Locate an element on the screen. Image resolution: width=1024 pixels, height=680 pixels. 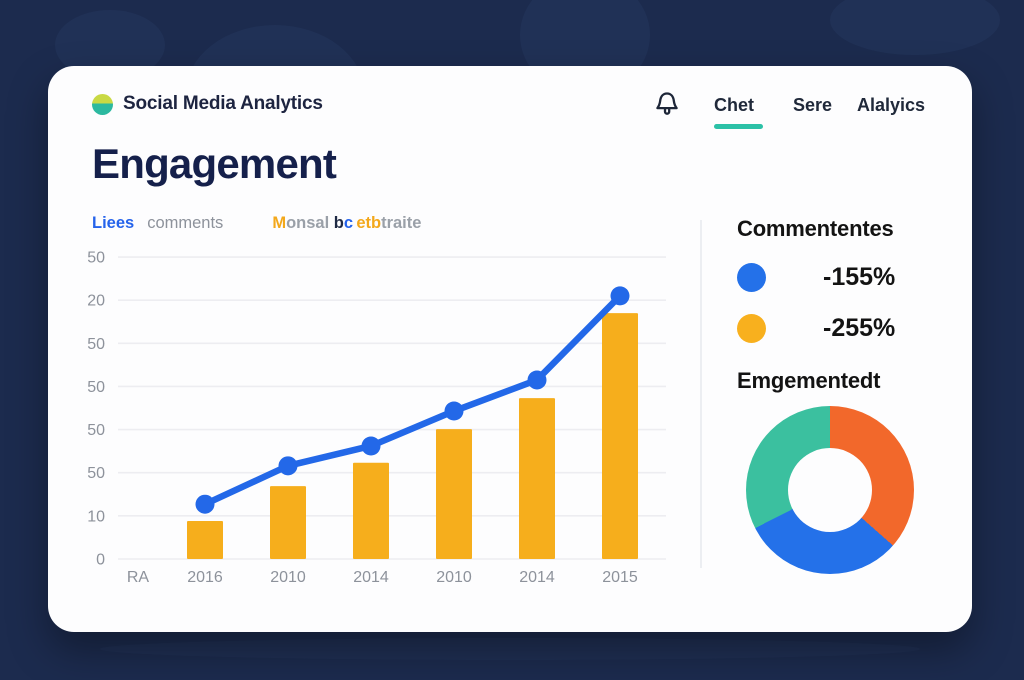
bar-2016 is located at coordinates (205, 540).